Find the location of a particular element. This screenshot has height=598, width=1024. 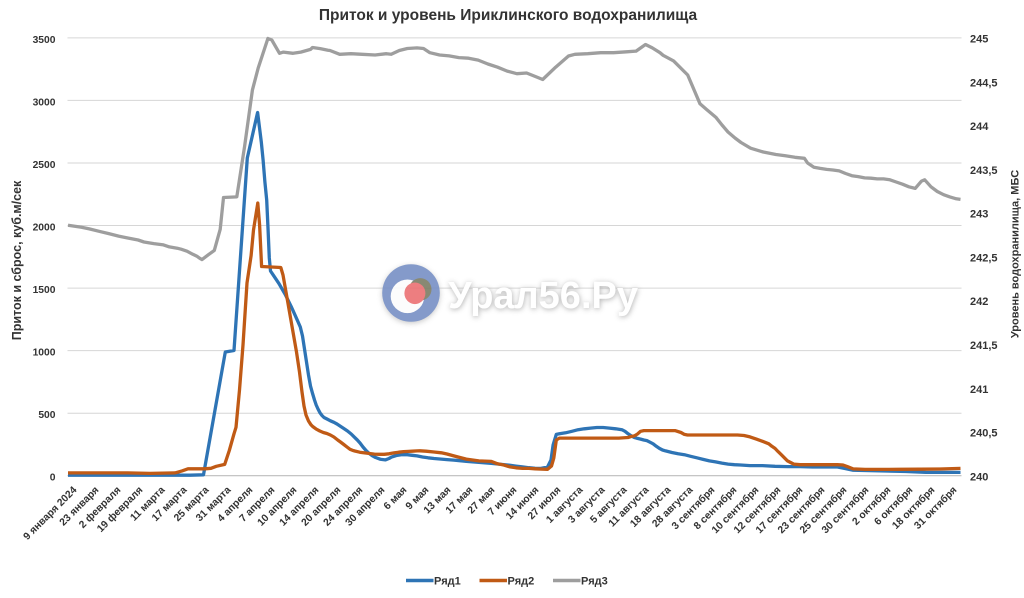

svg-text: Ряд2 is located at coordinates (521, 582).